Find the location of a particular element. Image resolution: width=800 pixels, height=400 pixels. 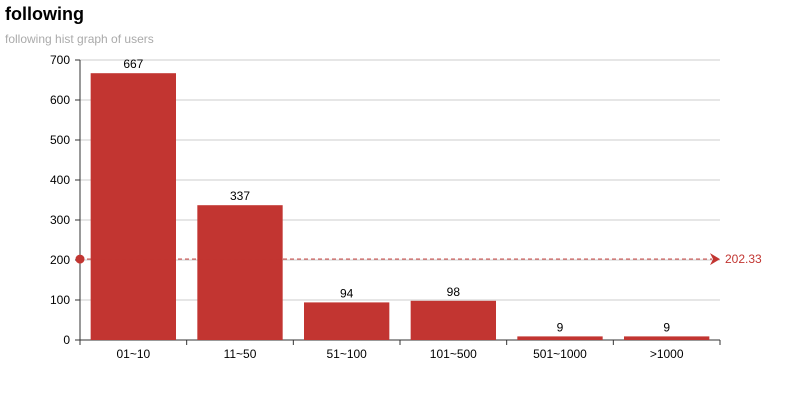

chart-subtitle: following hist graph of users is located at coordinates (79, 39).